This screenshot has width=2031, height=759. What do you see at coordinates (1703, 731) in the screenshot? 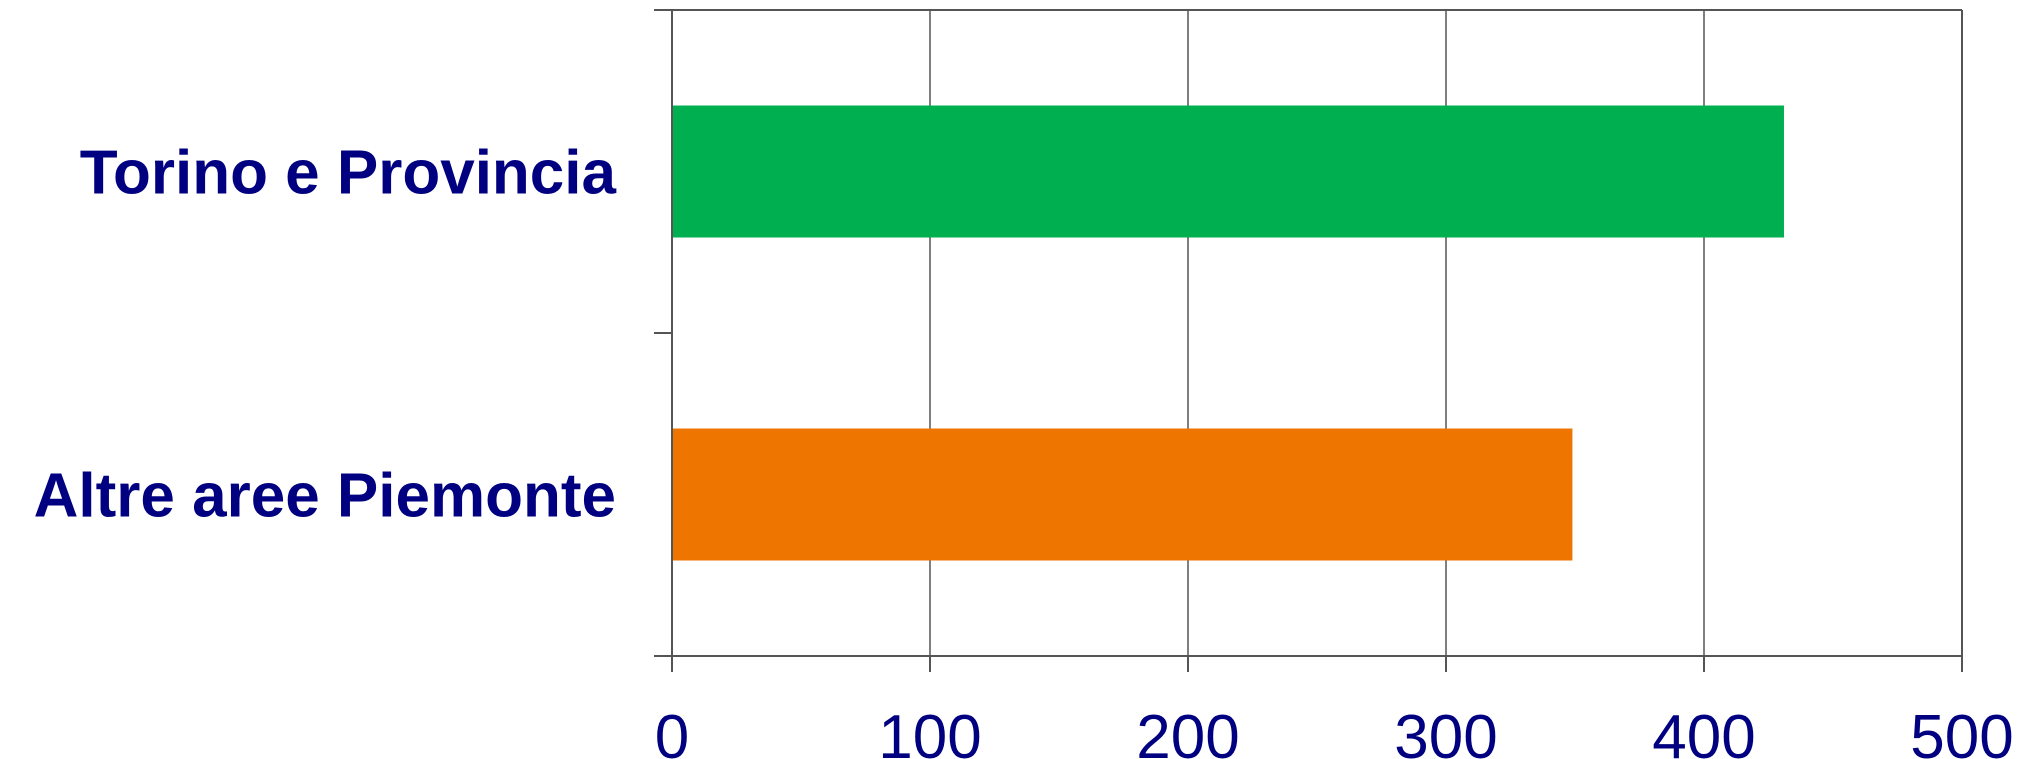
I see `x-tick-label: 400` at bounding box center [1703, 731].